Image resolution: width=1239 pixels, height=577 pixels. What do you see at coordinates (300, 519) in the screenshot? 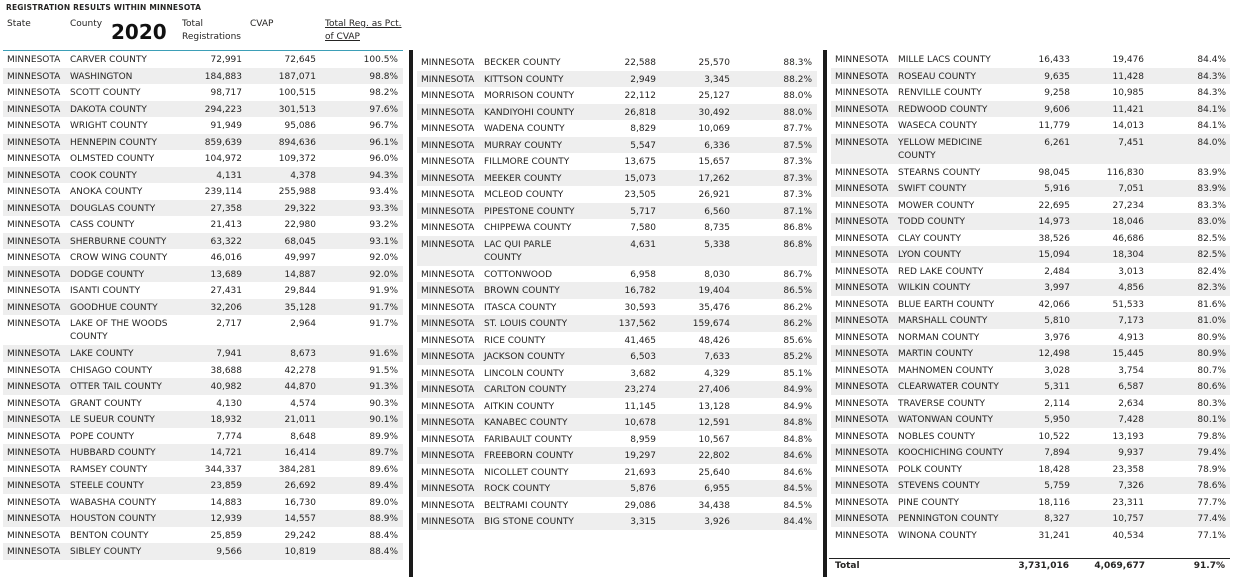
I see `cell-cvap: 14,557` at bounding box center [300, 519].